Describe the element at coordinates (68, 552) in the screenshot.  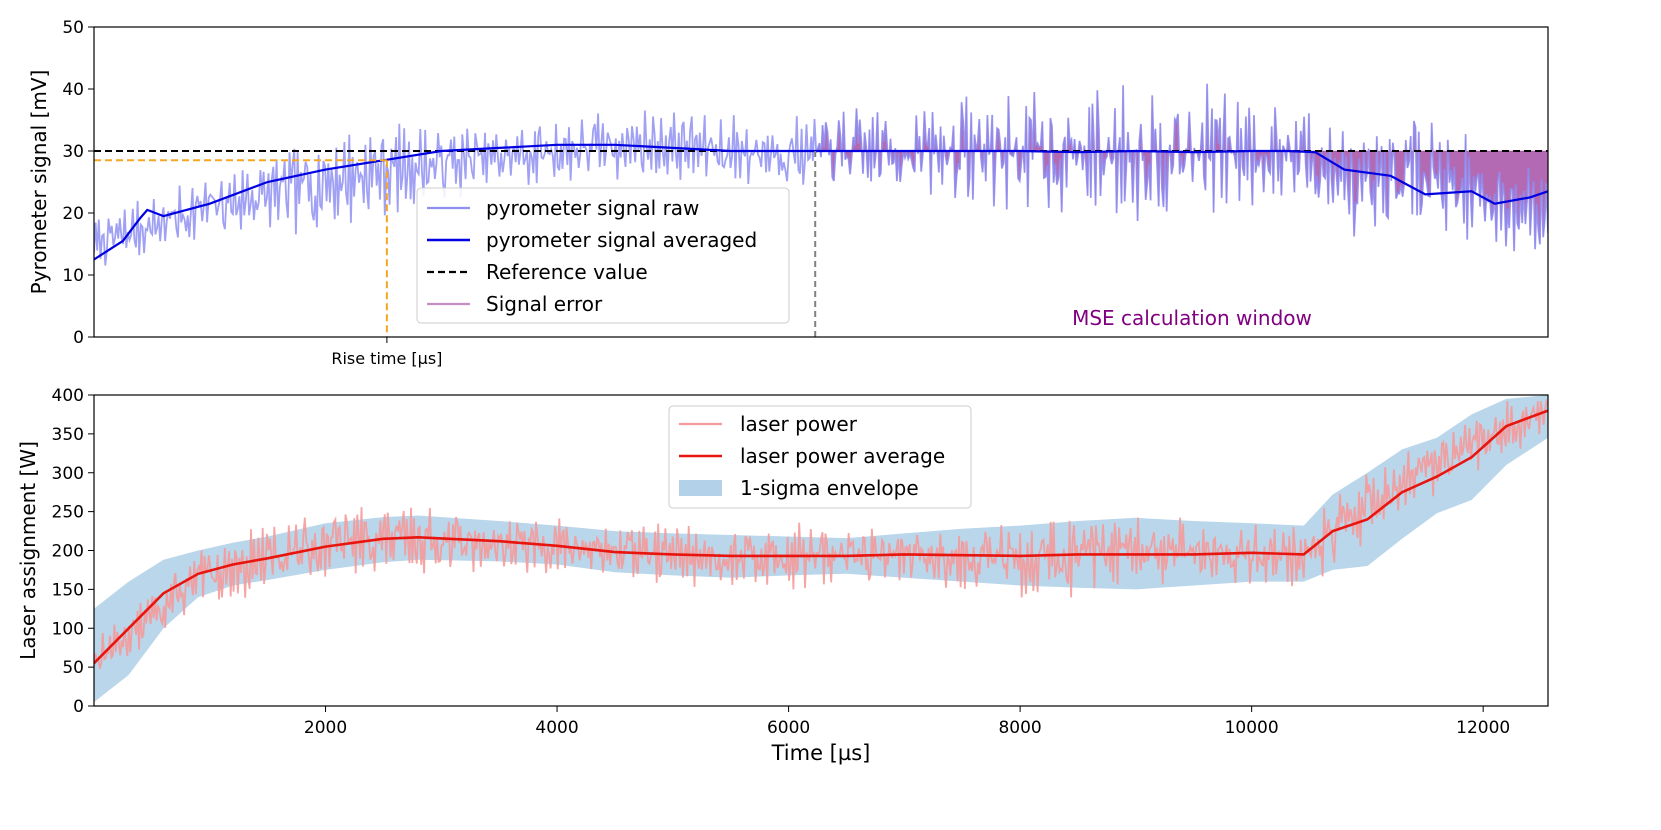
I see `y-tick-label: 200` at that location.